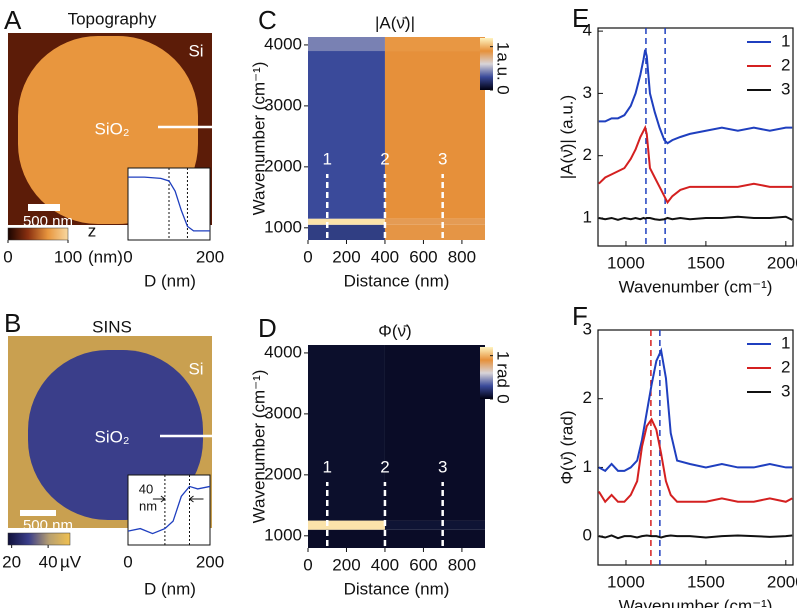 The image size is (797, 608). Describe the element at coordinates (283, 351) in the screenshot. I see `y-tick-label: 4000` at that location.